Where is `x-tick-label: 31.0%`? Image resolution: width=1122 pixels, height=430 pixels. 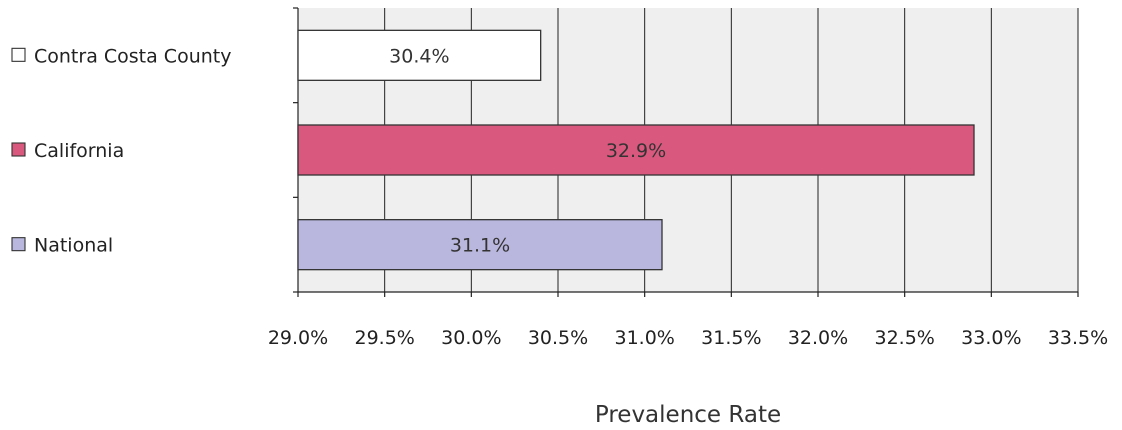
x-tick-label: 31.0% is located at coordinates (644, 338).